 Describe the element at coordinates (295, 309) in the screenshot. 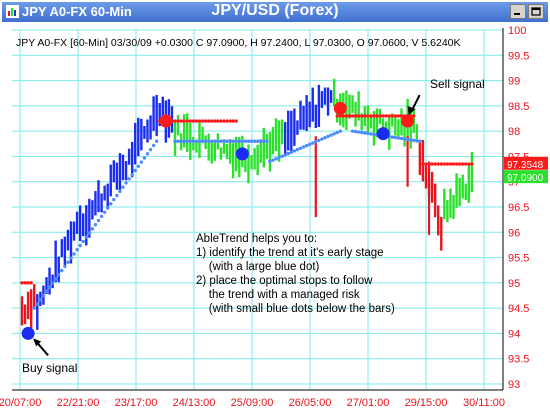

I see `annotation-text-line: (with small blue dots below the bars)` at that location.